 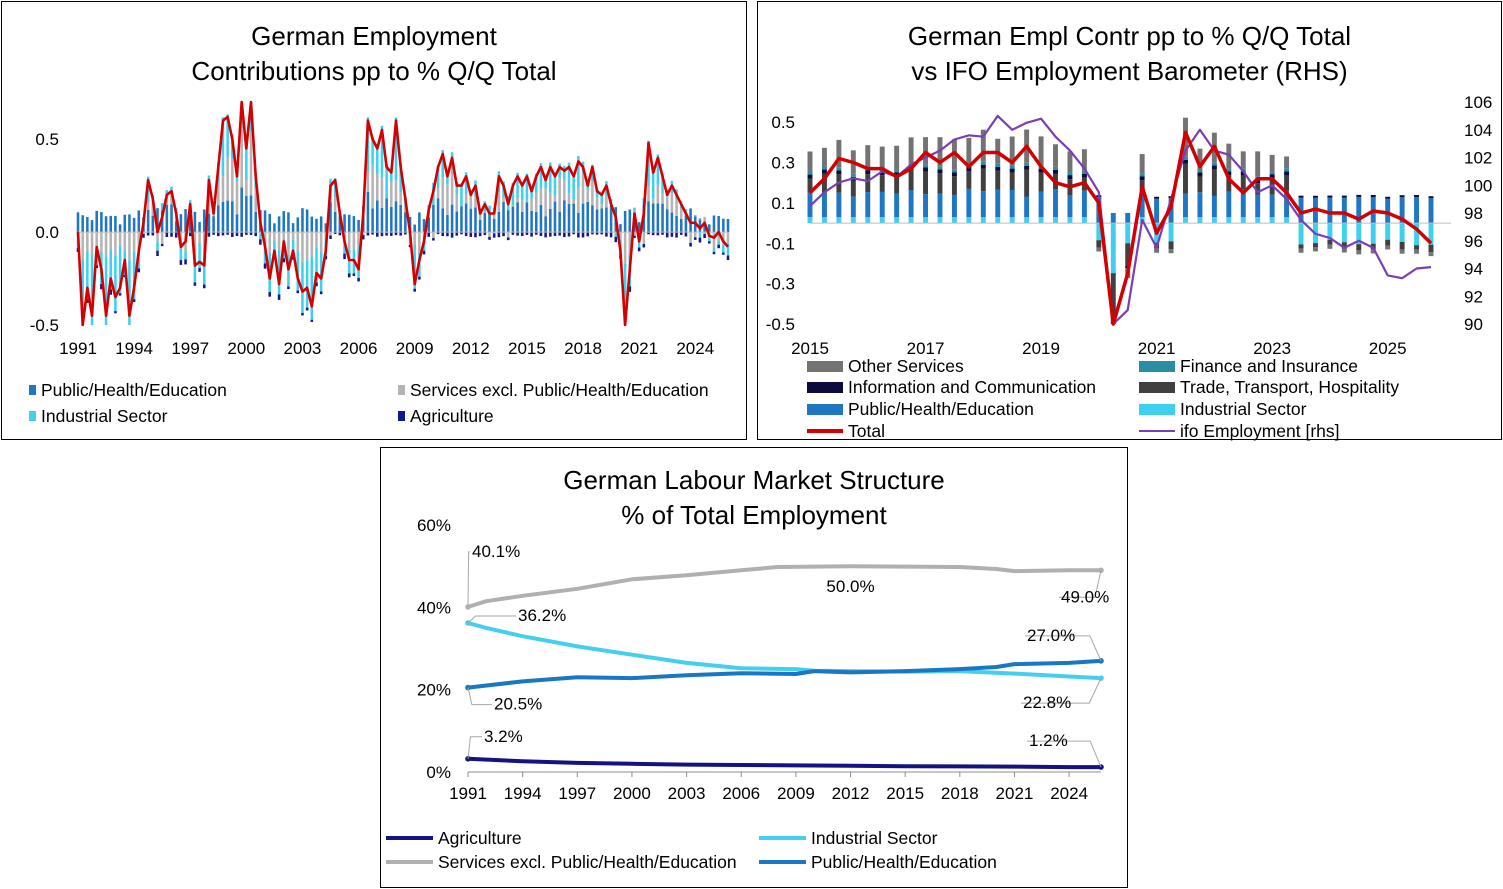 I want to click on x-tick-label: 2000, so click(x=632, y=793).